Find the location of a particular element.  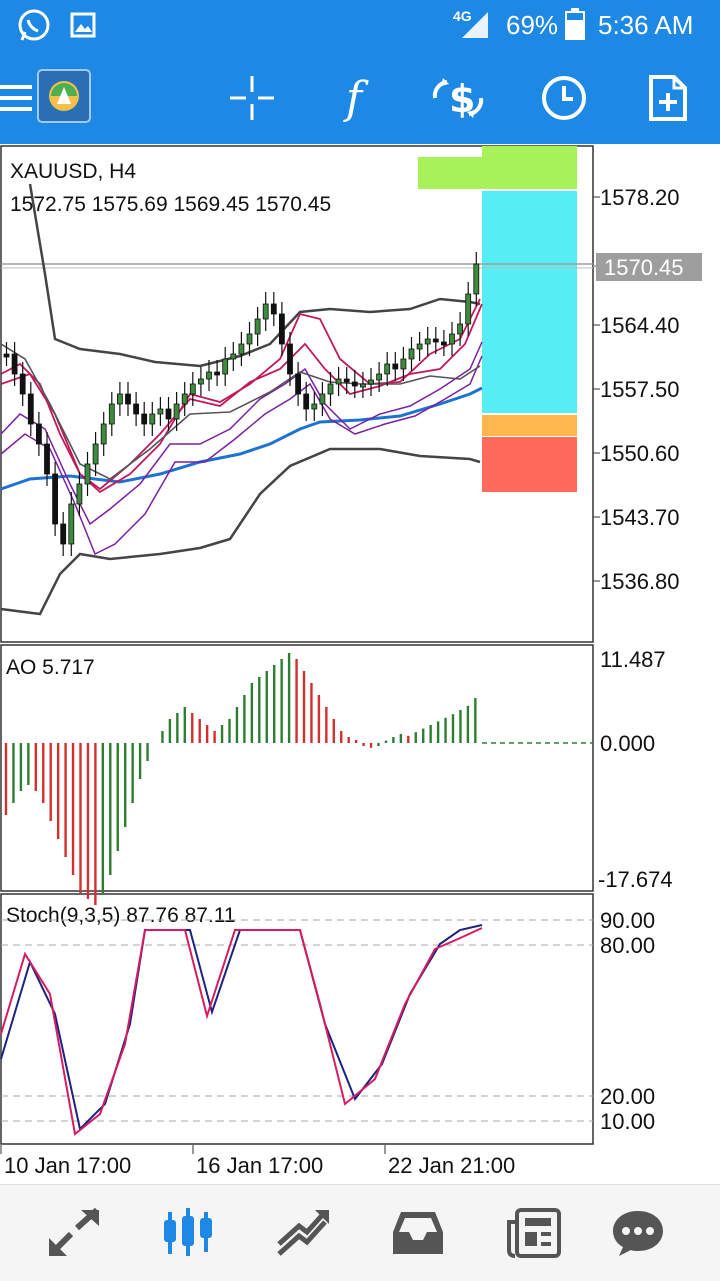

menu-icon is located at coordinates (21, 98).